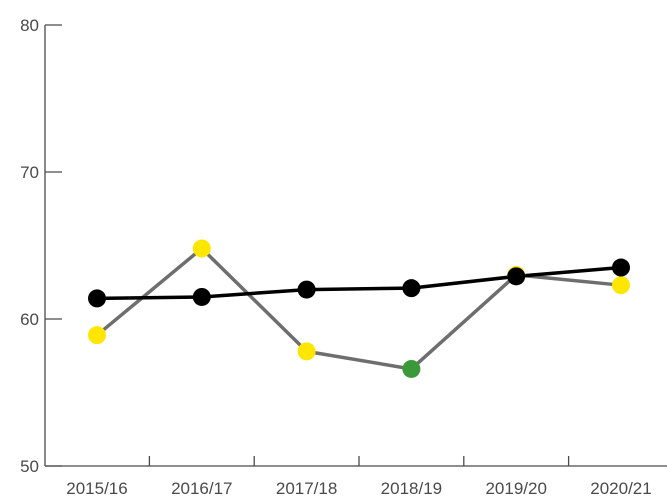 This screenshot has height=500, width=667. I want to click on x-tick-label: 2015/16, so click(96, 488).